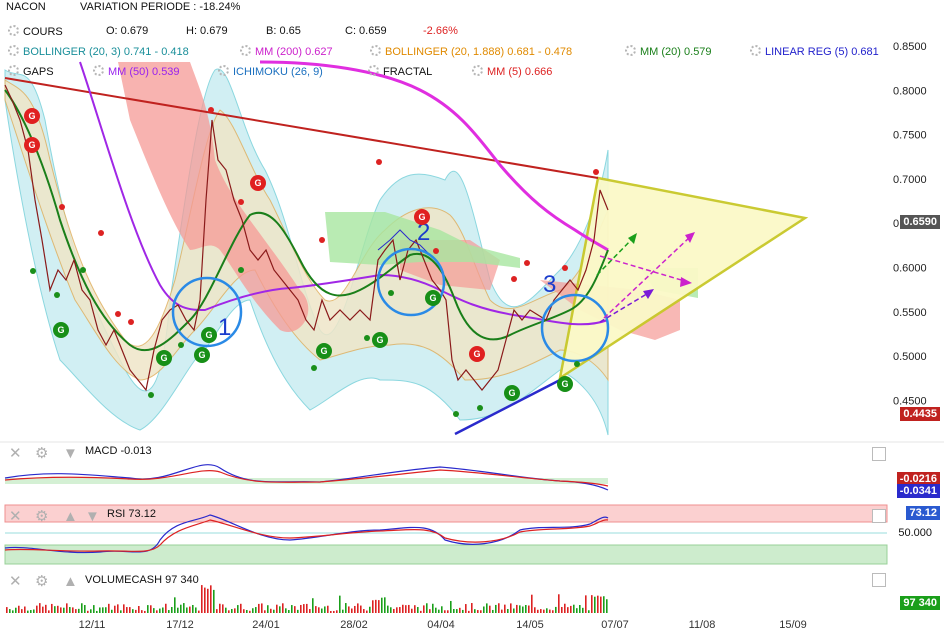 The image size is (944, 633). I want to click on fractal-dots-green, so click(305, 342).